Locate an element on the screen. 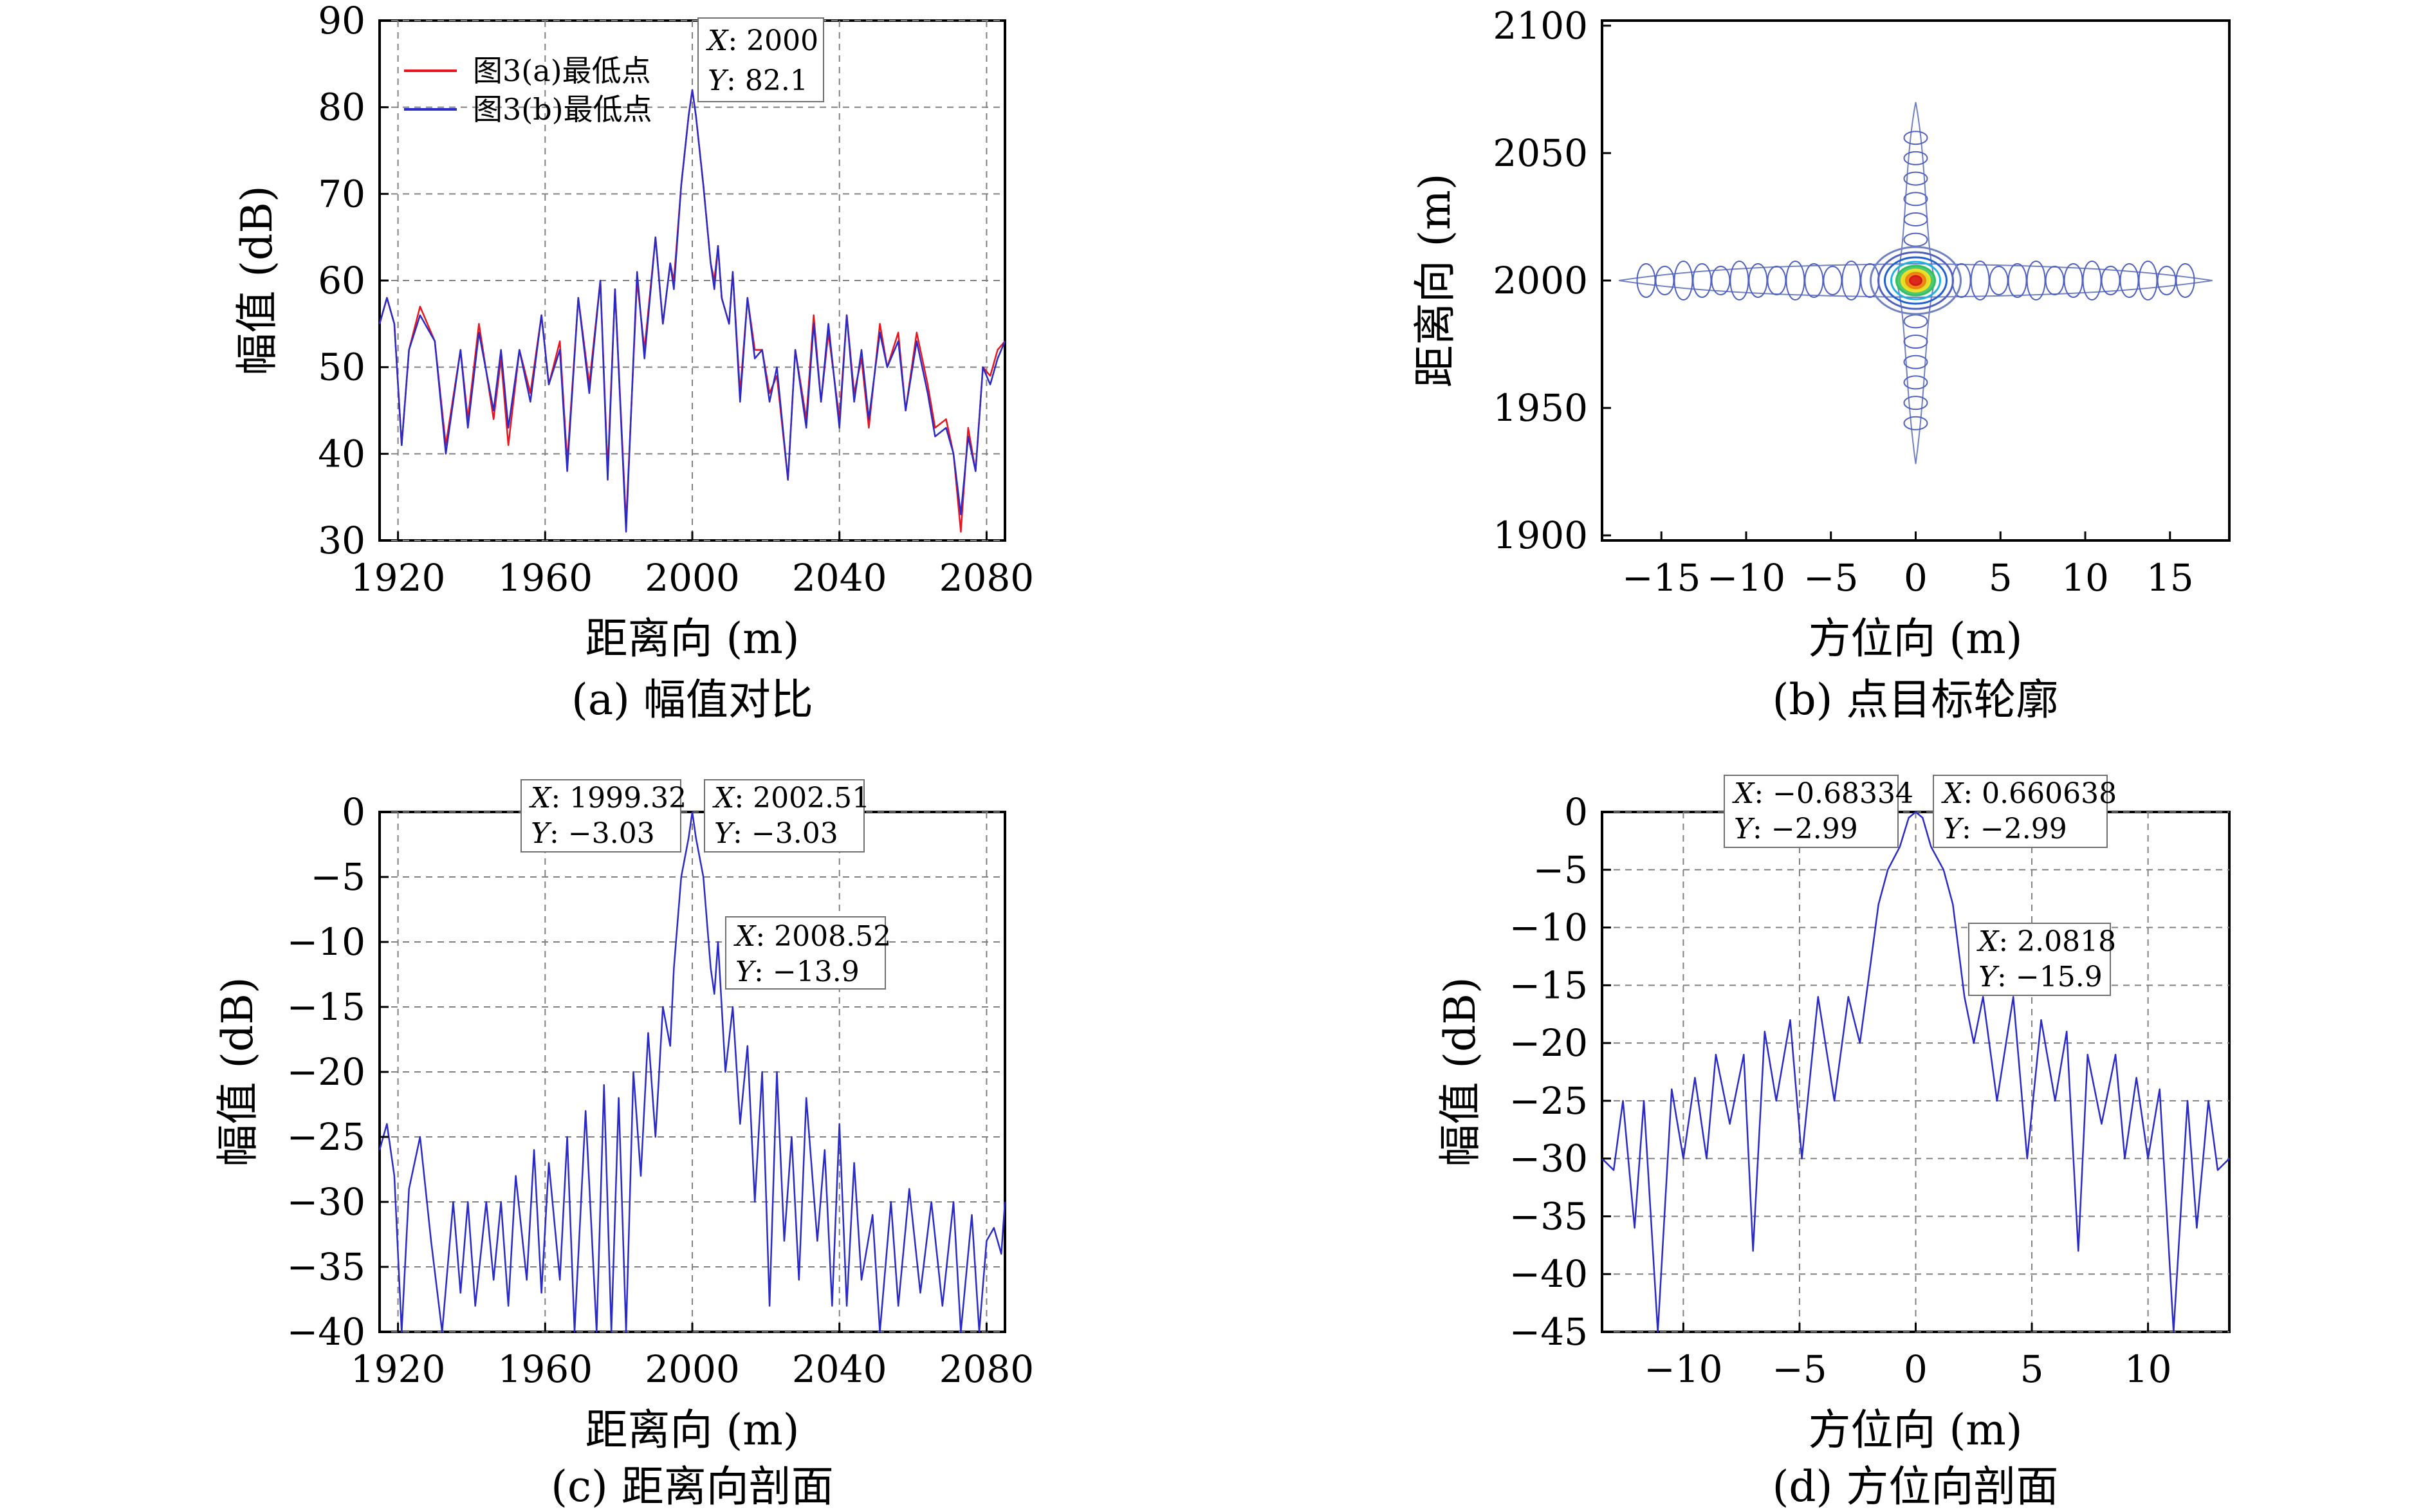 Image resolution: width=2432 pixels, height=1512 pixels. panel-c-caption: (c) 距离向剖面 is located at coordinates (692, 1486).